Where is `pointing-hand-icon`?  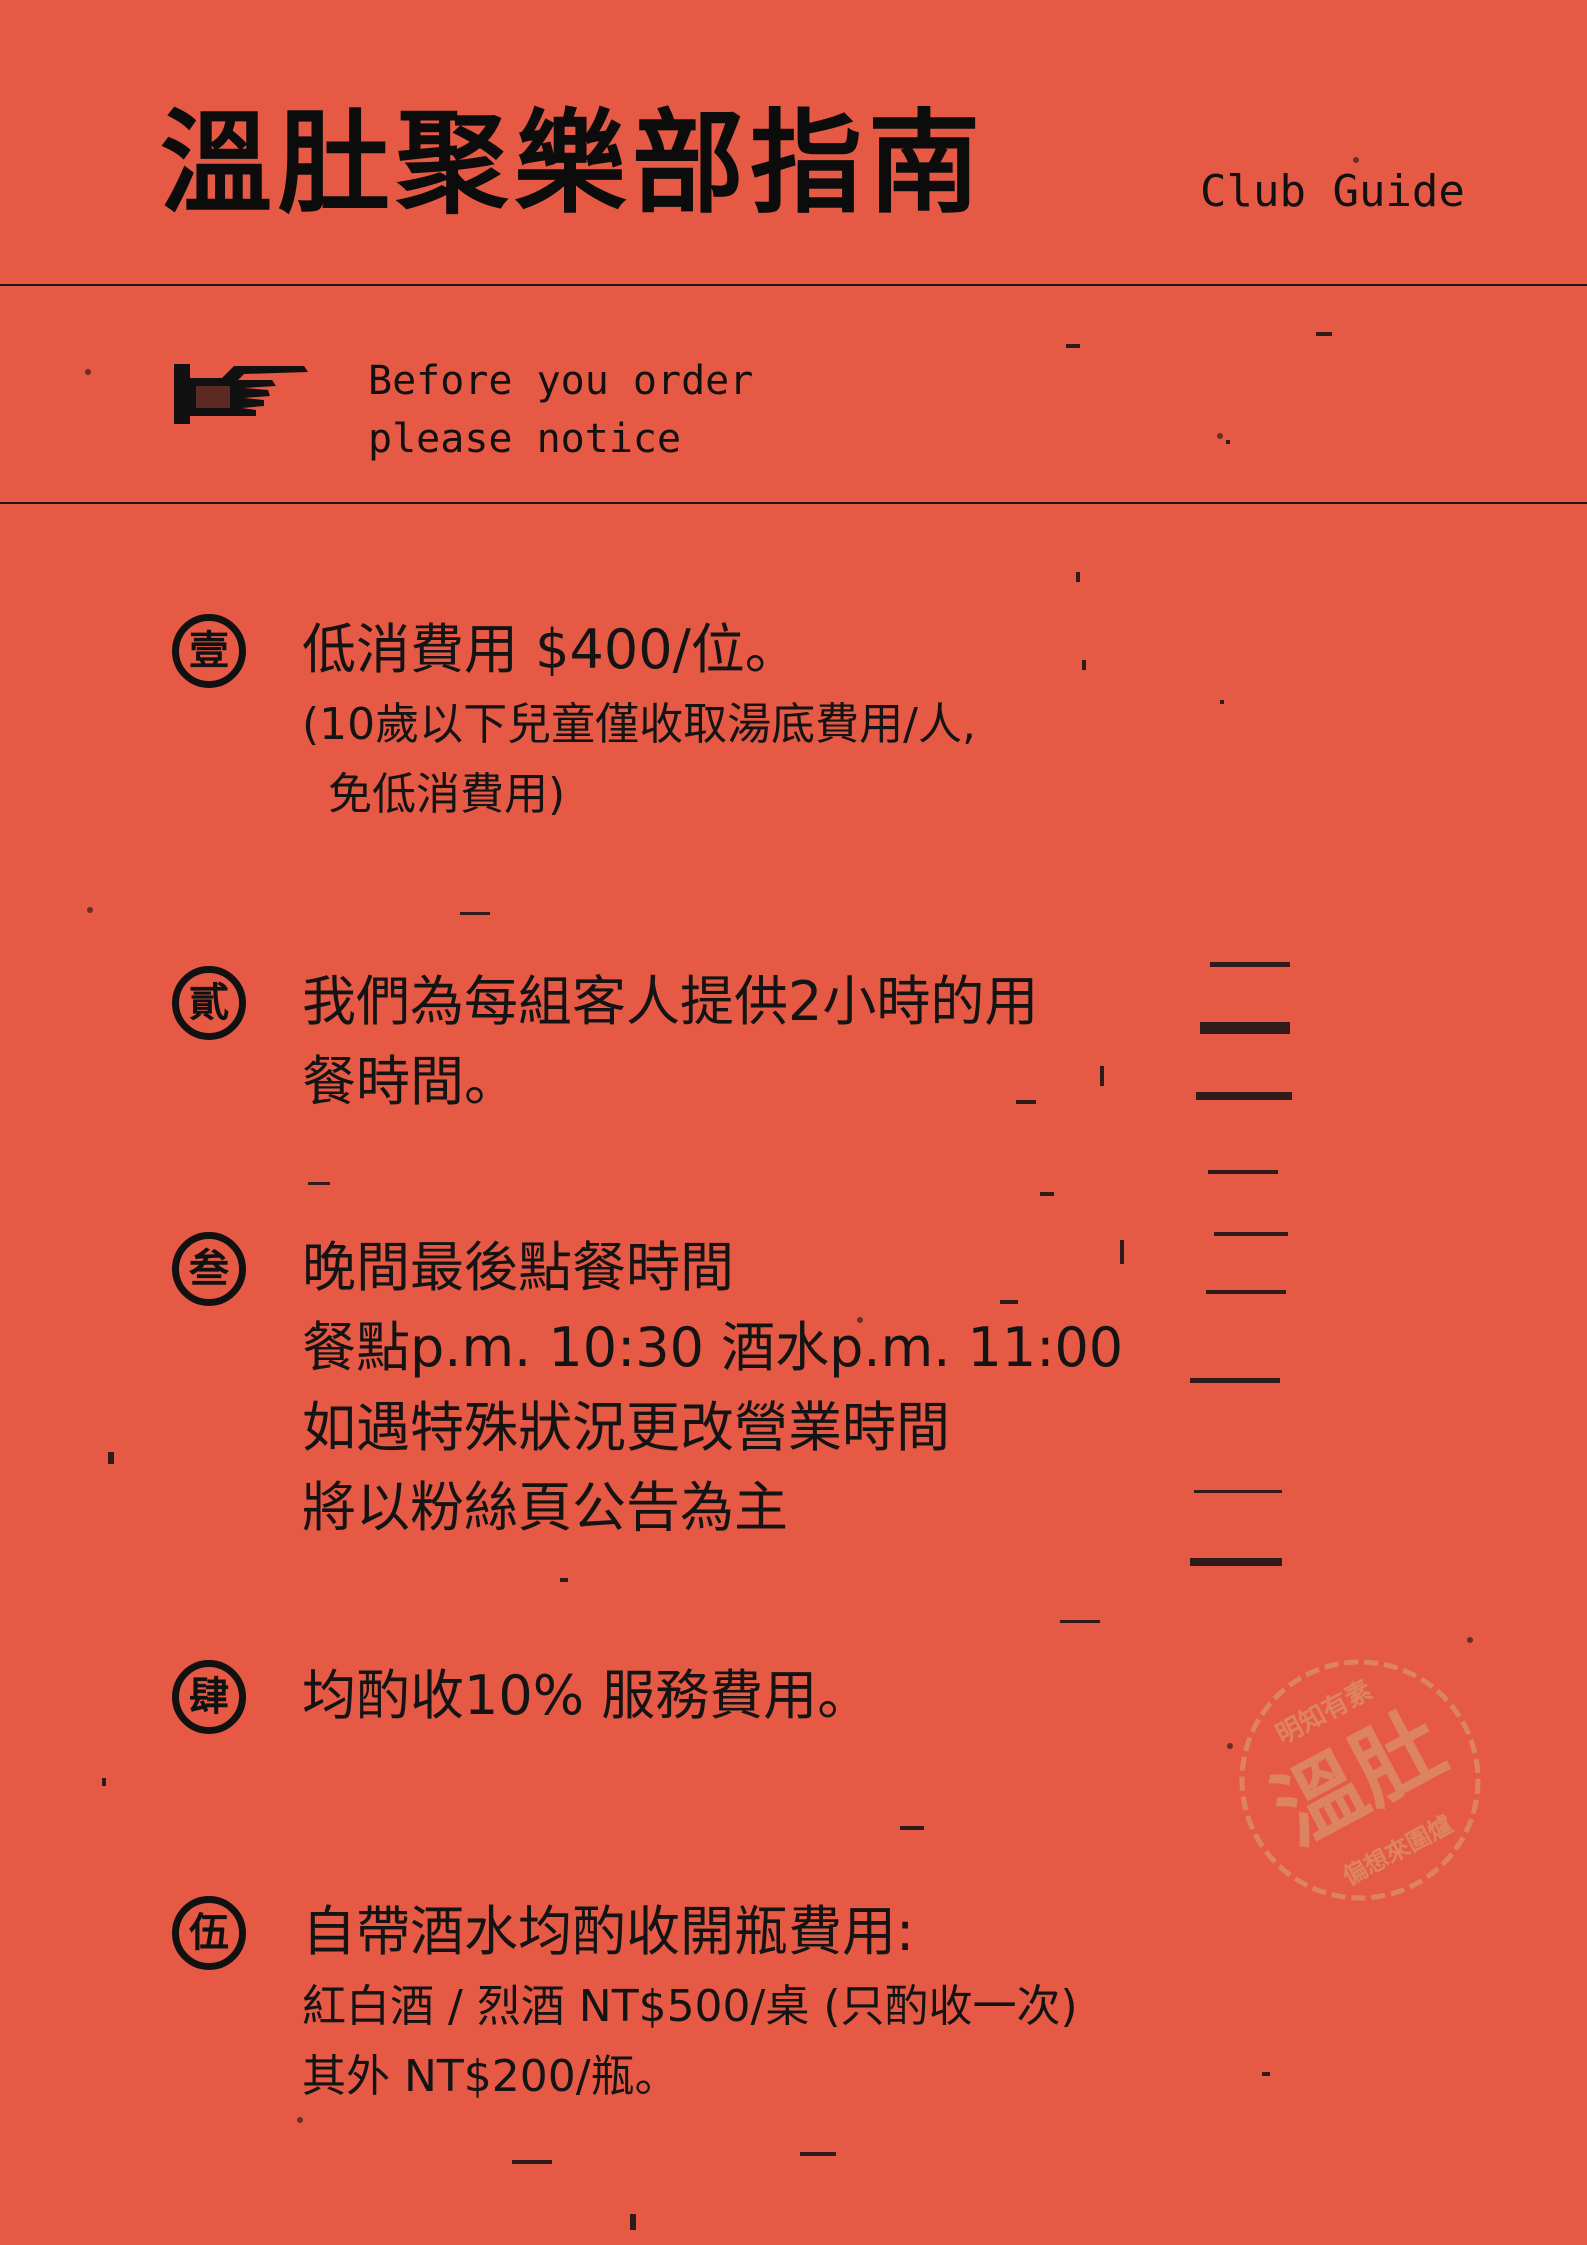 pointing-hand-icon is located at coordinates (241, 394).